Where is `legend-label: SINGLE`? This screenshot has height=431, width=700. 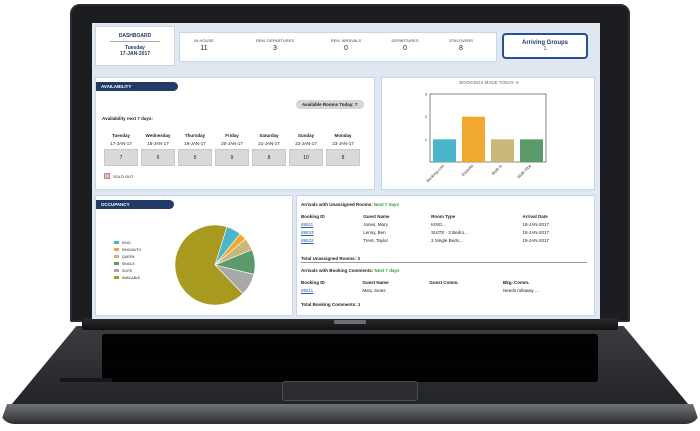 legend-label: SINGLE is located at coordinates (128, 263).